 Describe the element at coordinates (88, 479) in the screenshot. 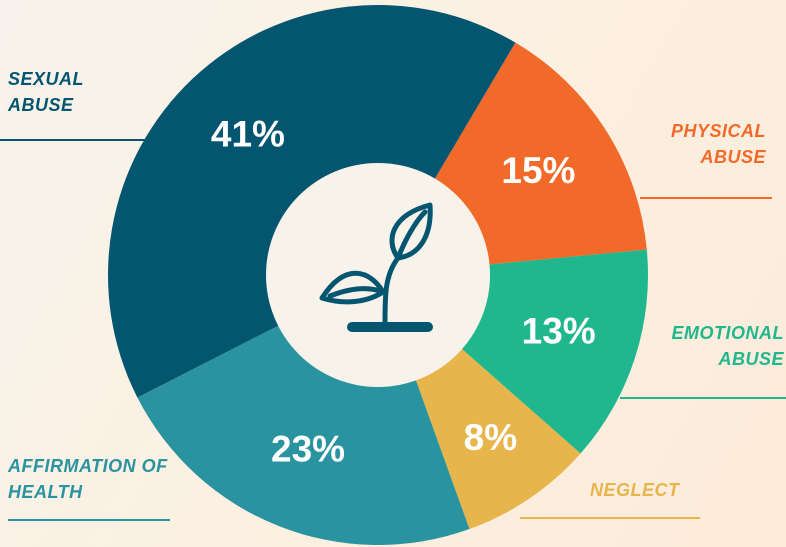

I see `category-label: AFFIRMATION OF HEALTH` at that location.